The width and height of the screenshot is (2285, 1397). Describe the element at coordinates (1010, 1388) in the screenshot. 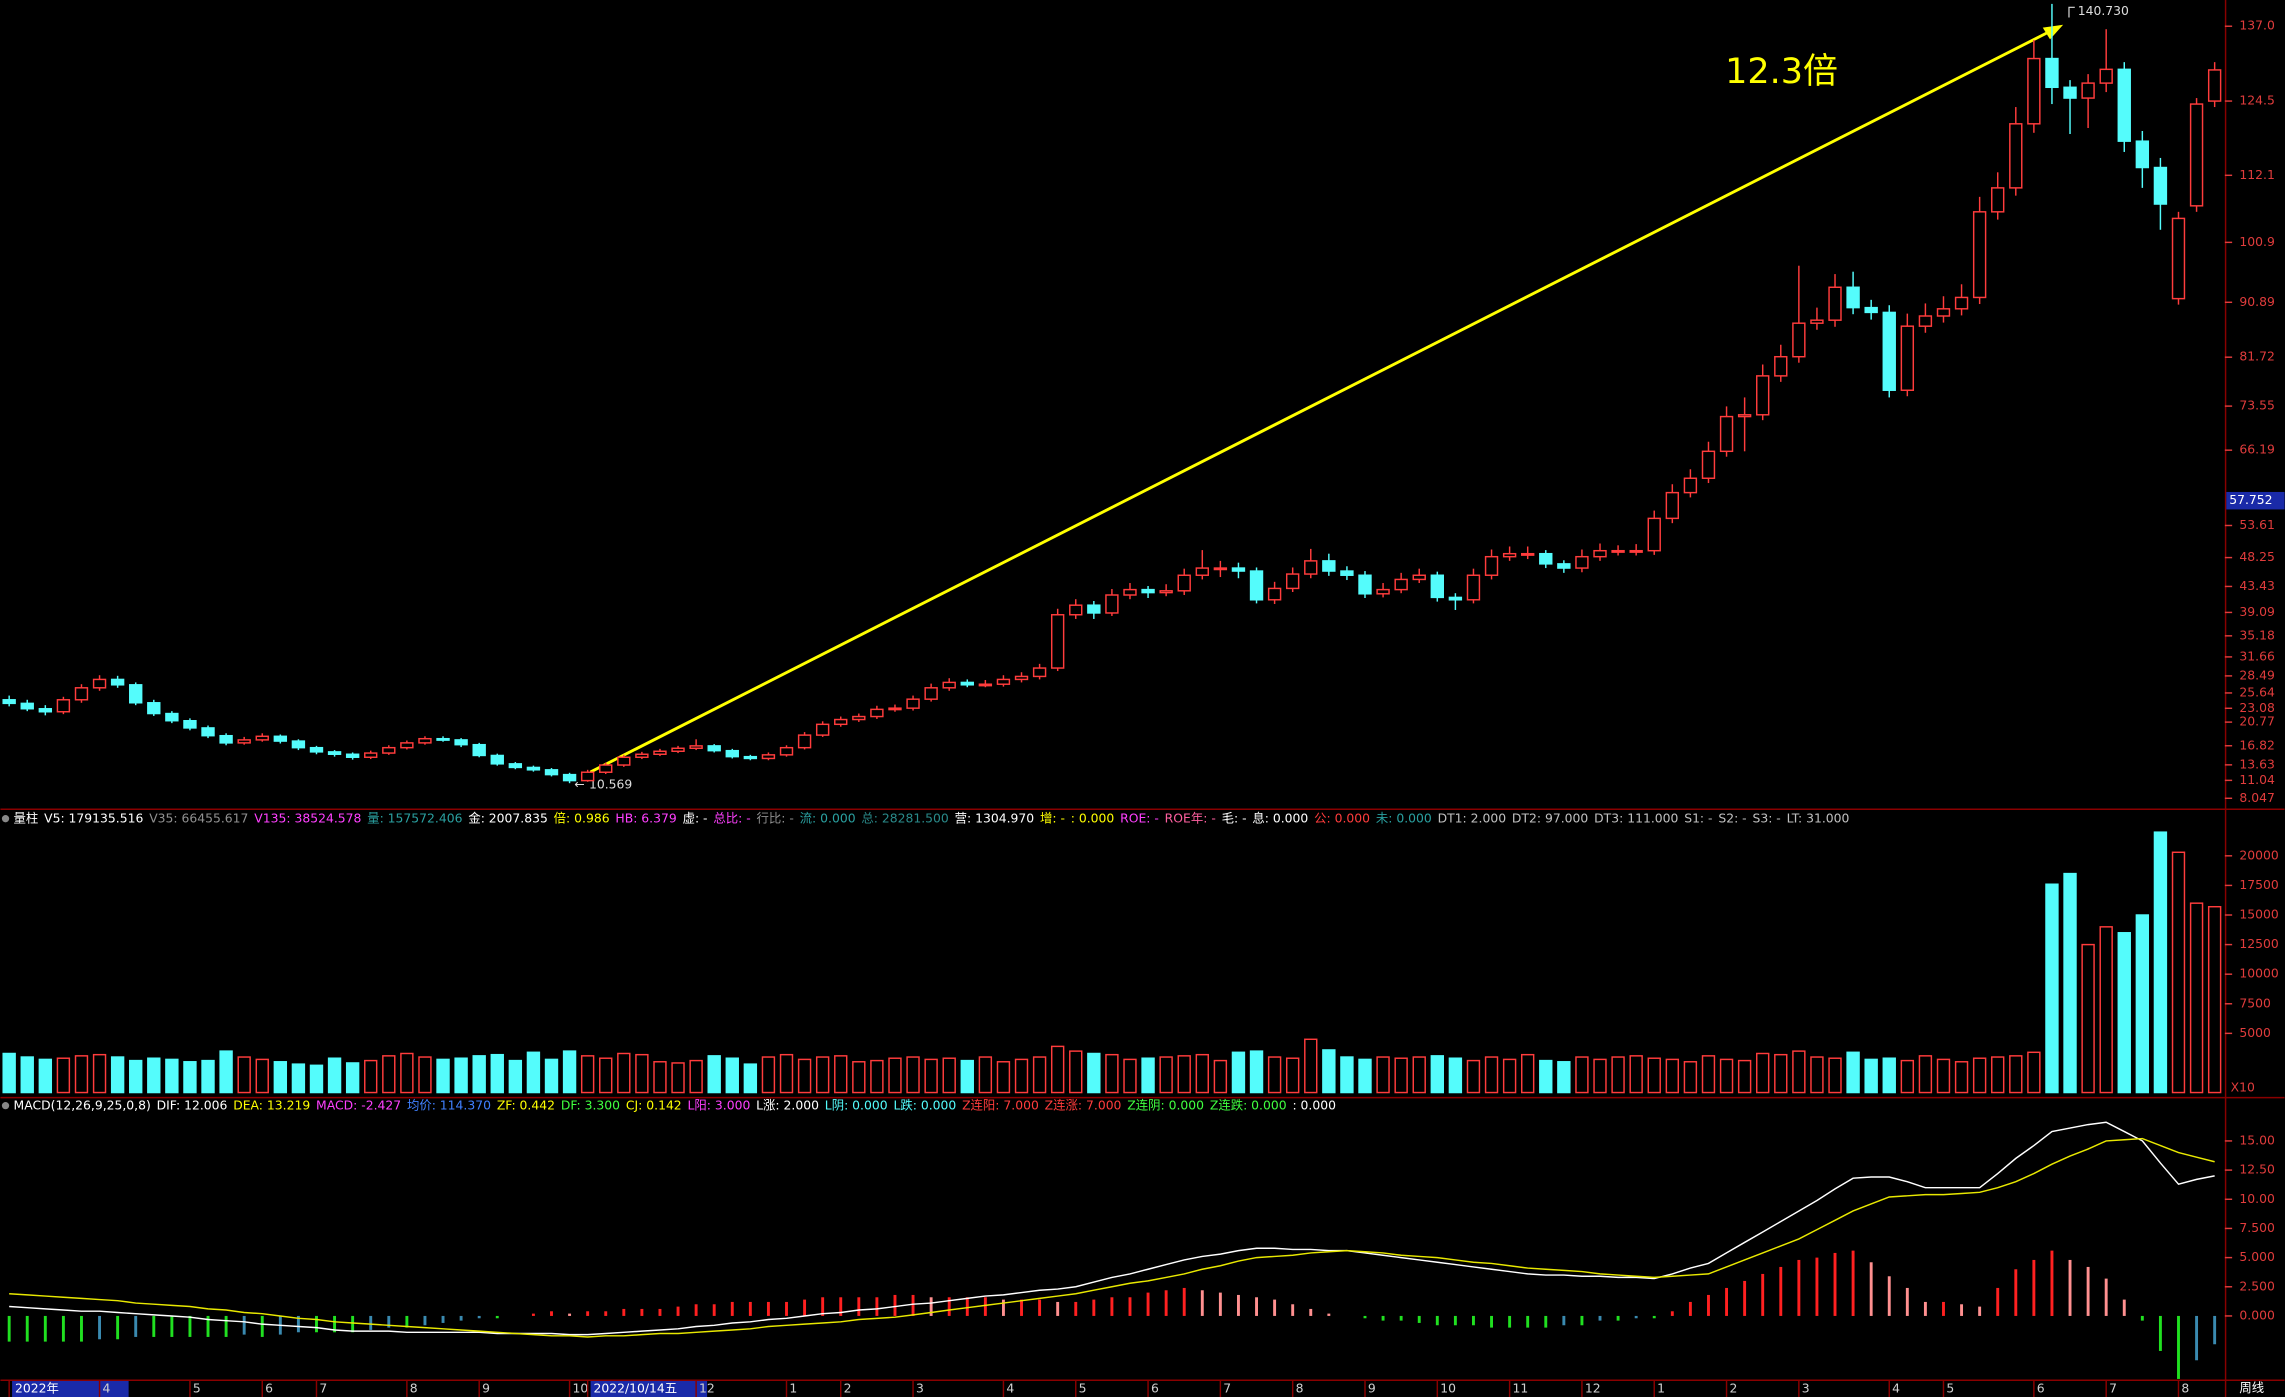

I see `x-tick-label: 4` at that location.